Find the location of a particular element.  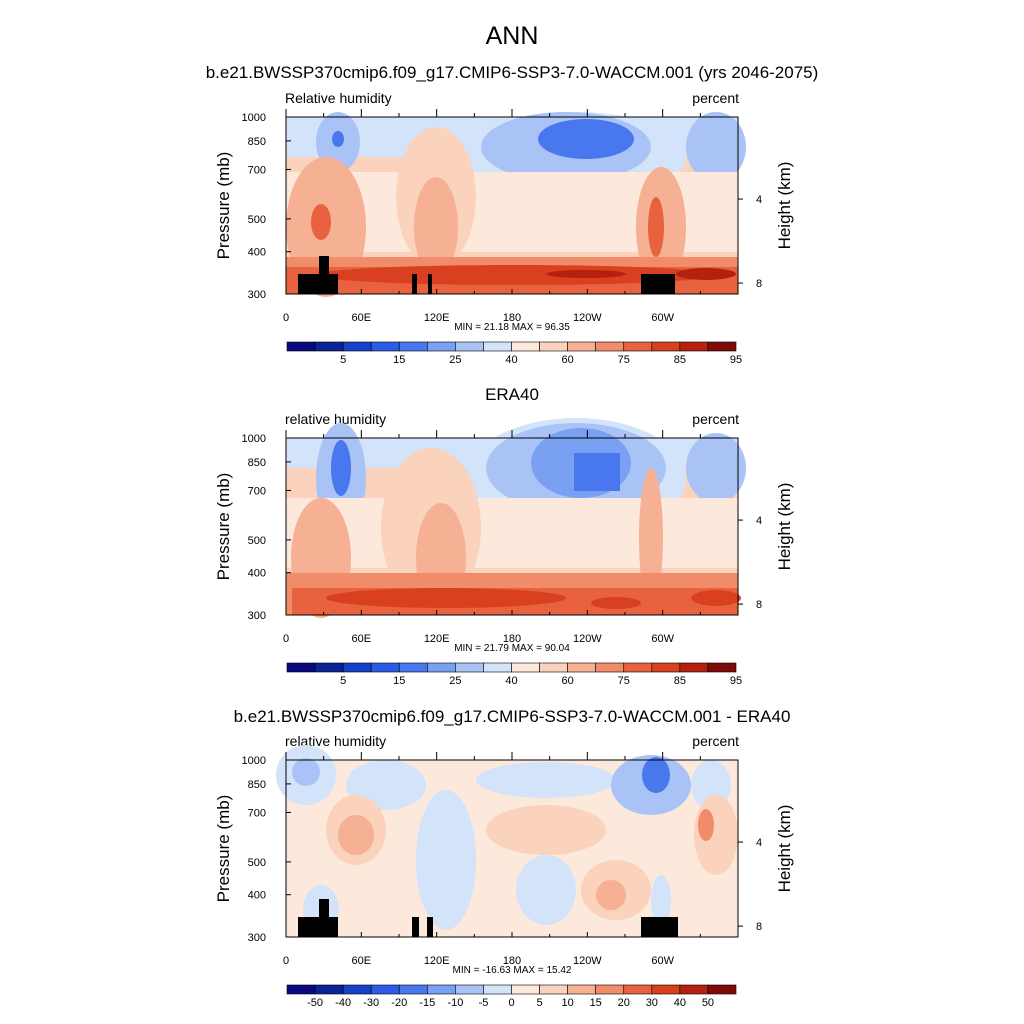

panel-2-right-label: percent is located at coordinates (715, 419).